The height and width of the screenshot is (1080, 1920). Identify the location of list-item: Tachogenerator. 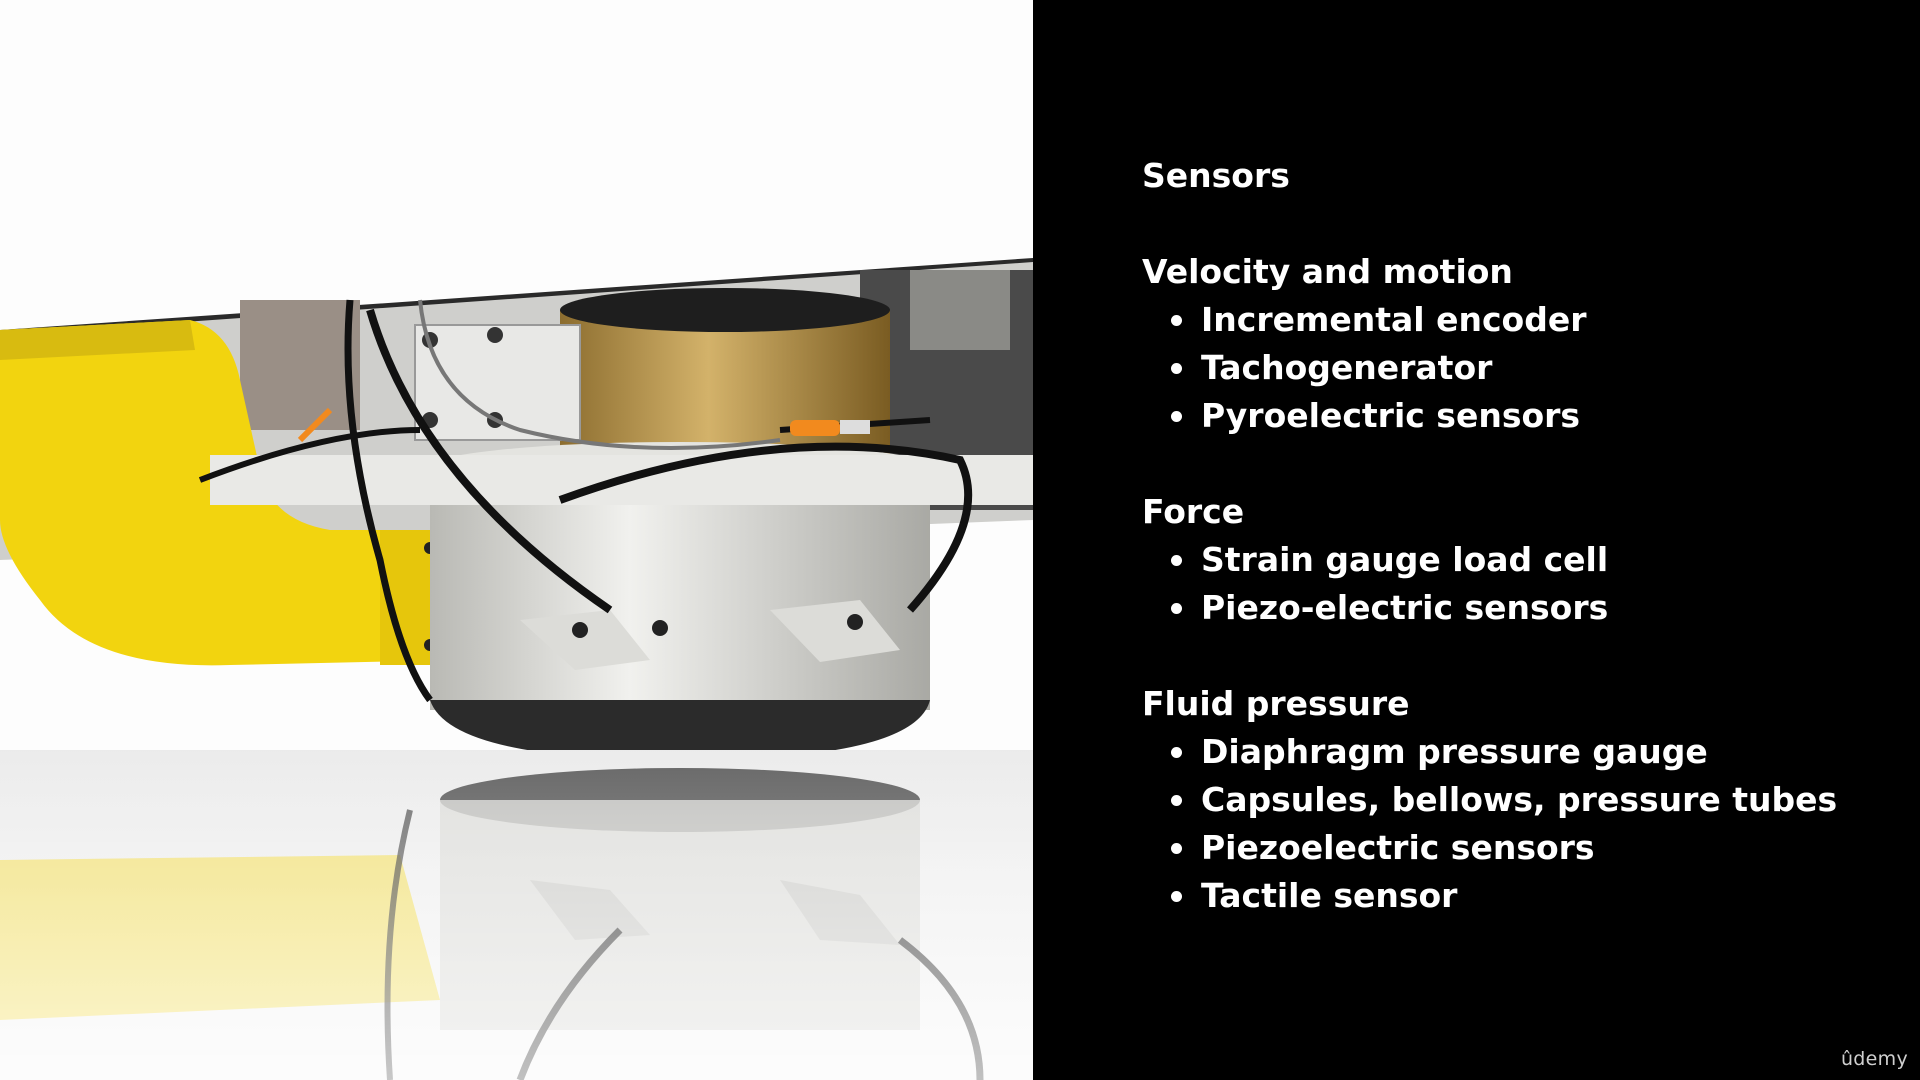
(1489, 368).